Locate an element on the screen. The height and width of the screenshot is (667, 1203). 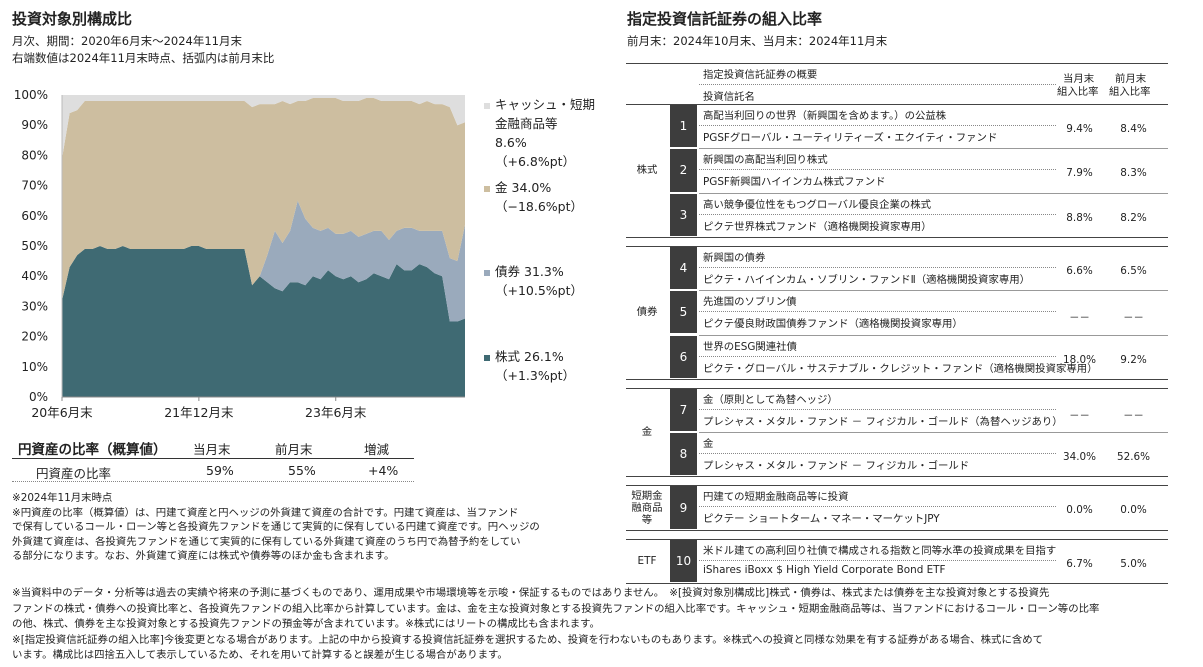
jpy-header-row: 円資産の比率（概算値） 当月末 前月末 増減 is located at coordinates (213, 448).